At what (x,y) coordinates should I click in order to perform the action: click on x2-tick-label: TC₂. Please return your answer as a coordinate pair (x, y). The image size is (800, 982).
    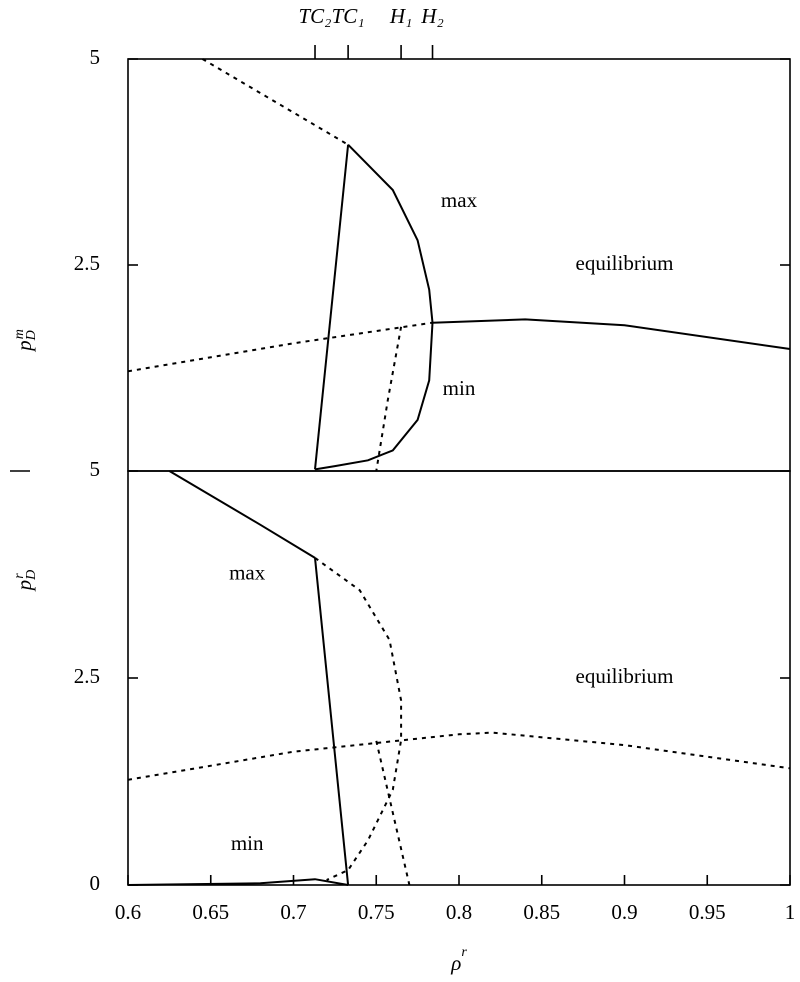
    Looking at the image, I should click on (315, 16).